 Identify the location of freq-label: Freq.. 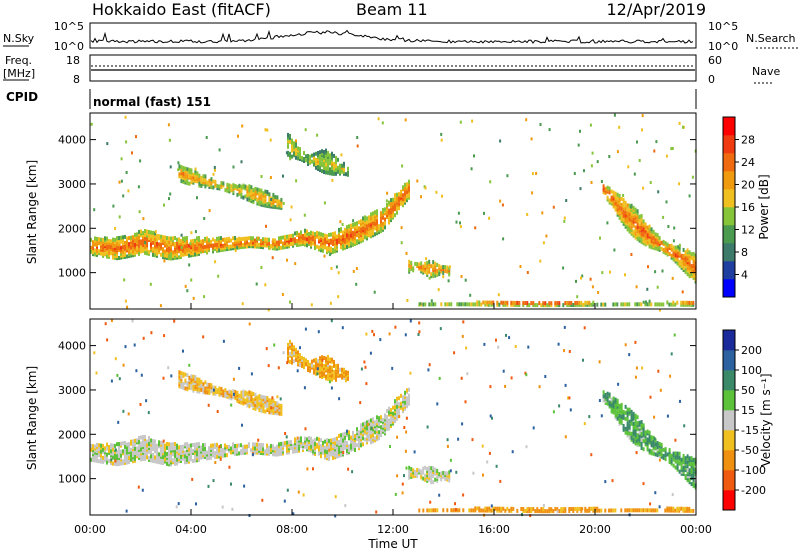
(18, 60).